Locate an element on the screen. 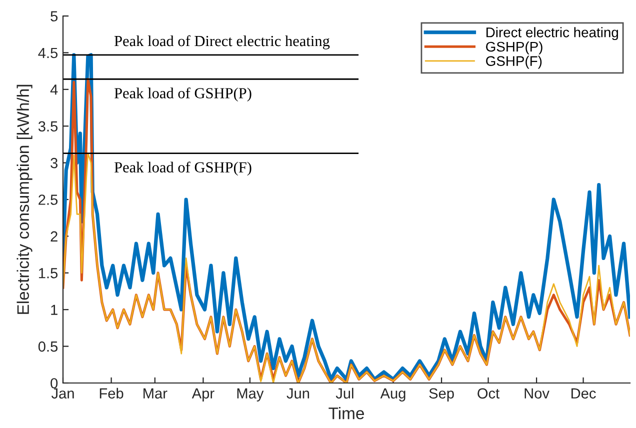  x-tick-label: Jan is located at coordinates (62, 393).